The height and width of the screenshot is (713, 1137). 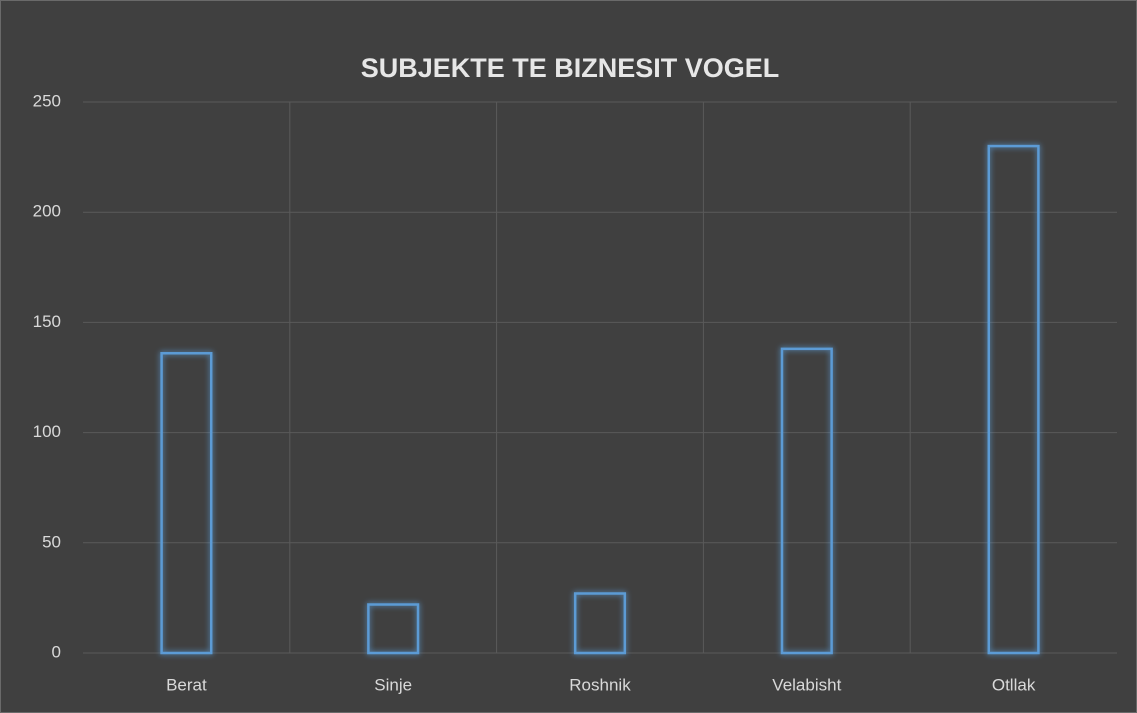 What do you see at coordinates (1014, 684) in the screenshot?
I see `x-tick-label: Otllak` at bounding box center [1014, 684].